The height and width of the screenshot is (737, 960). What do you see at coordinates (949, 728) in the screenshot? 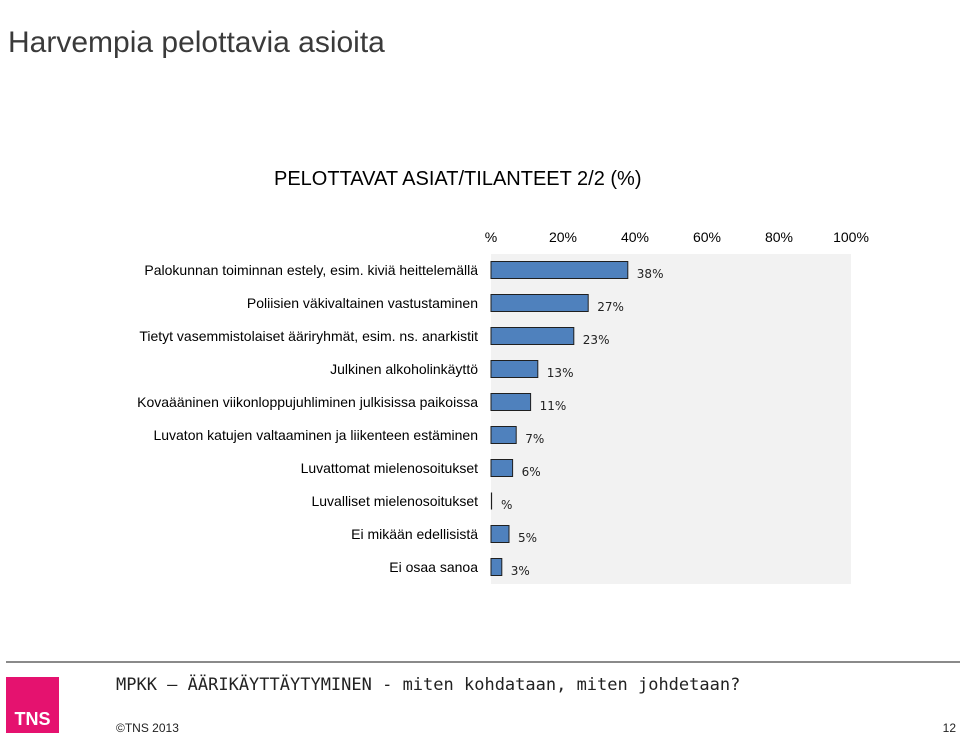
I see `page-number: 12` at bounding box center [949, 728].